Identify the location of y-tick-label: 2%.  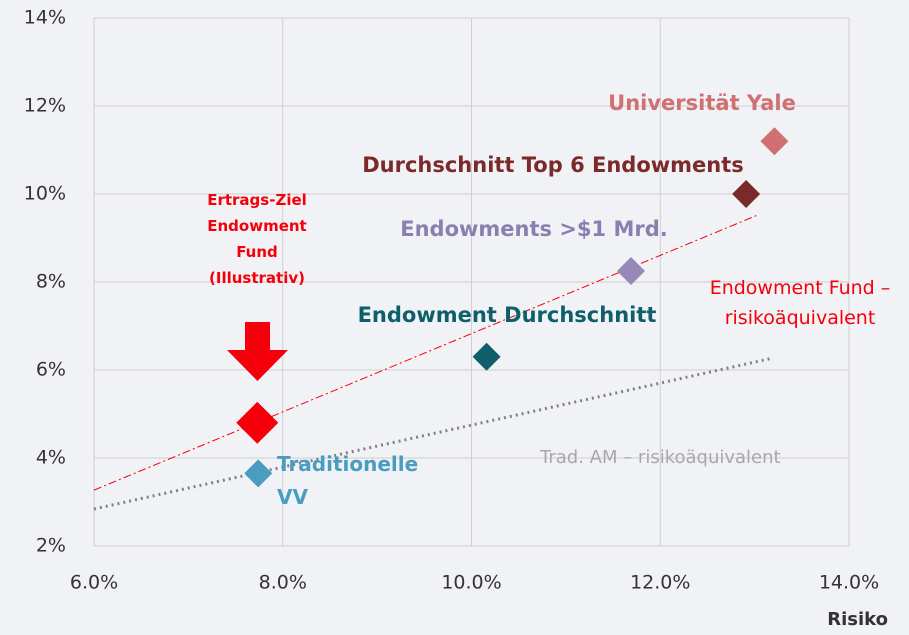
(51, 546).